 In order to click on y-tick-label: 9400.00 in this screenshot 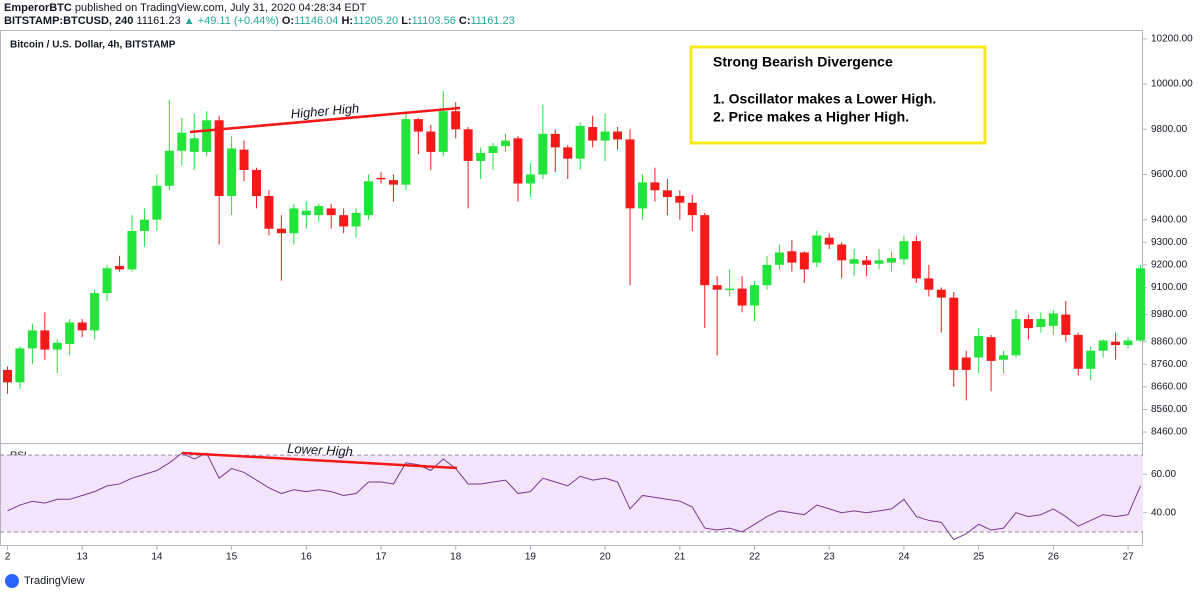, I will do `click(1169, 219)`.